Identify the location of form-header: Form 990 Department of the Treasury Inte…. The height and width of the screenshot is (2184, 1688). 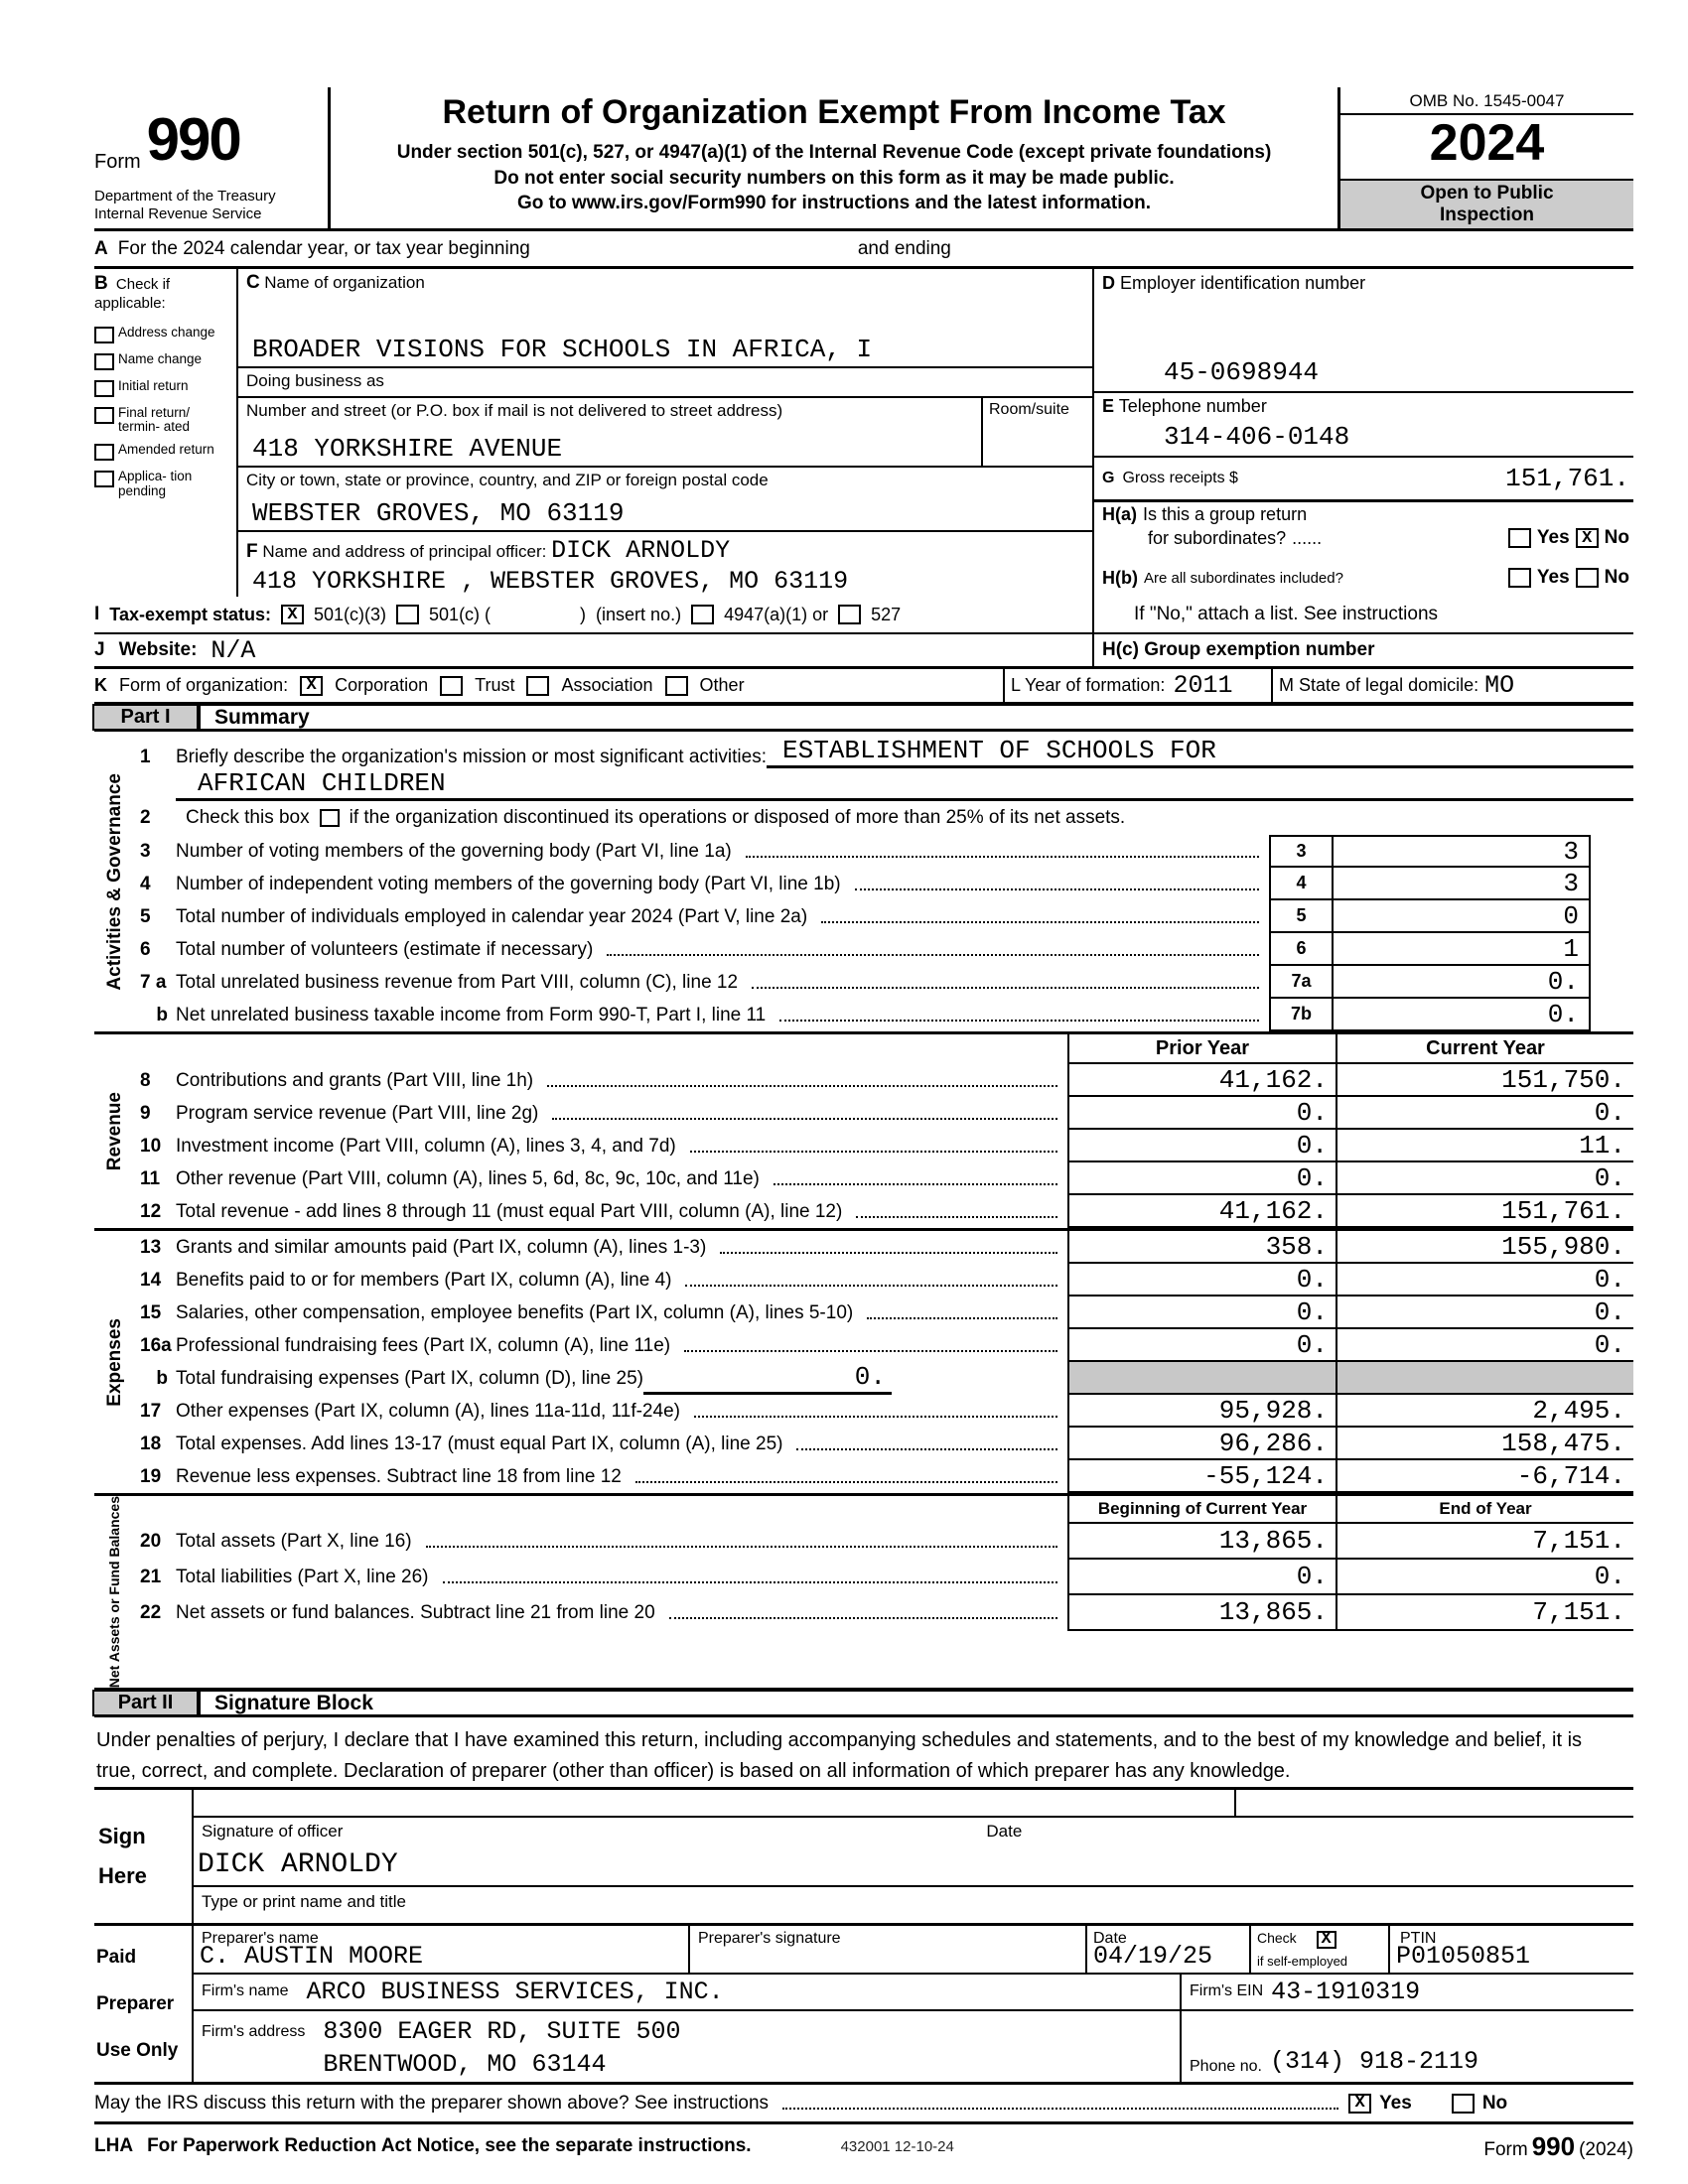
(863, 159).